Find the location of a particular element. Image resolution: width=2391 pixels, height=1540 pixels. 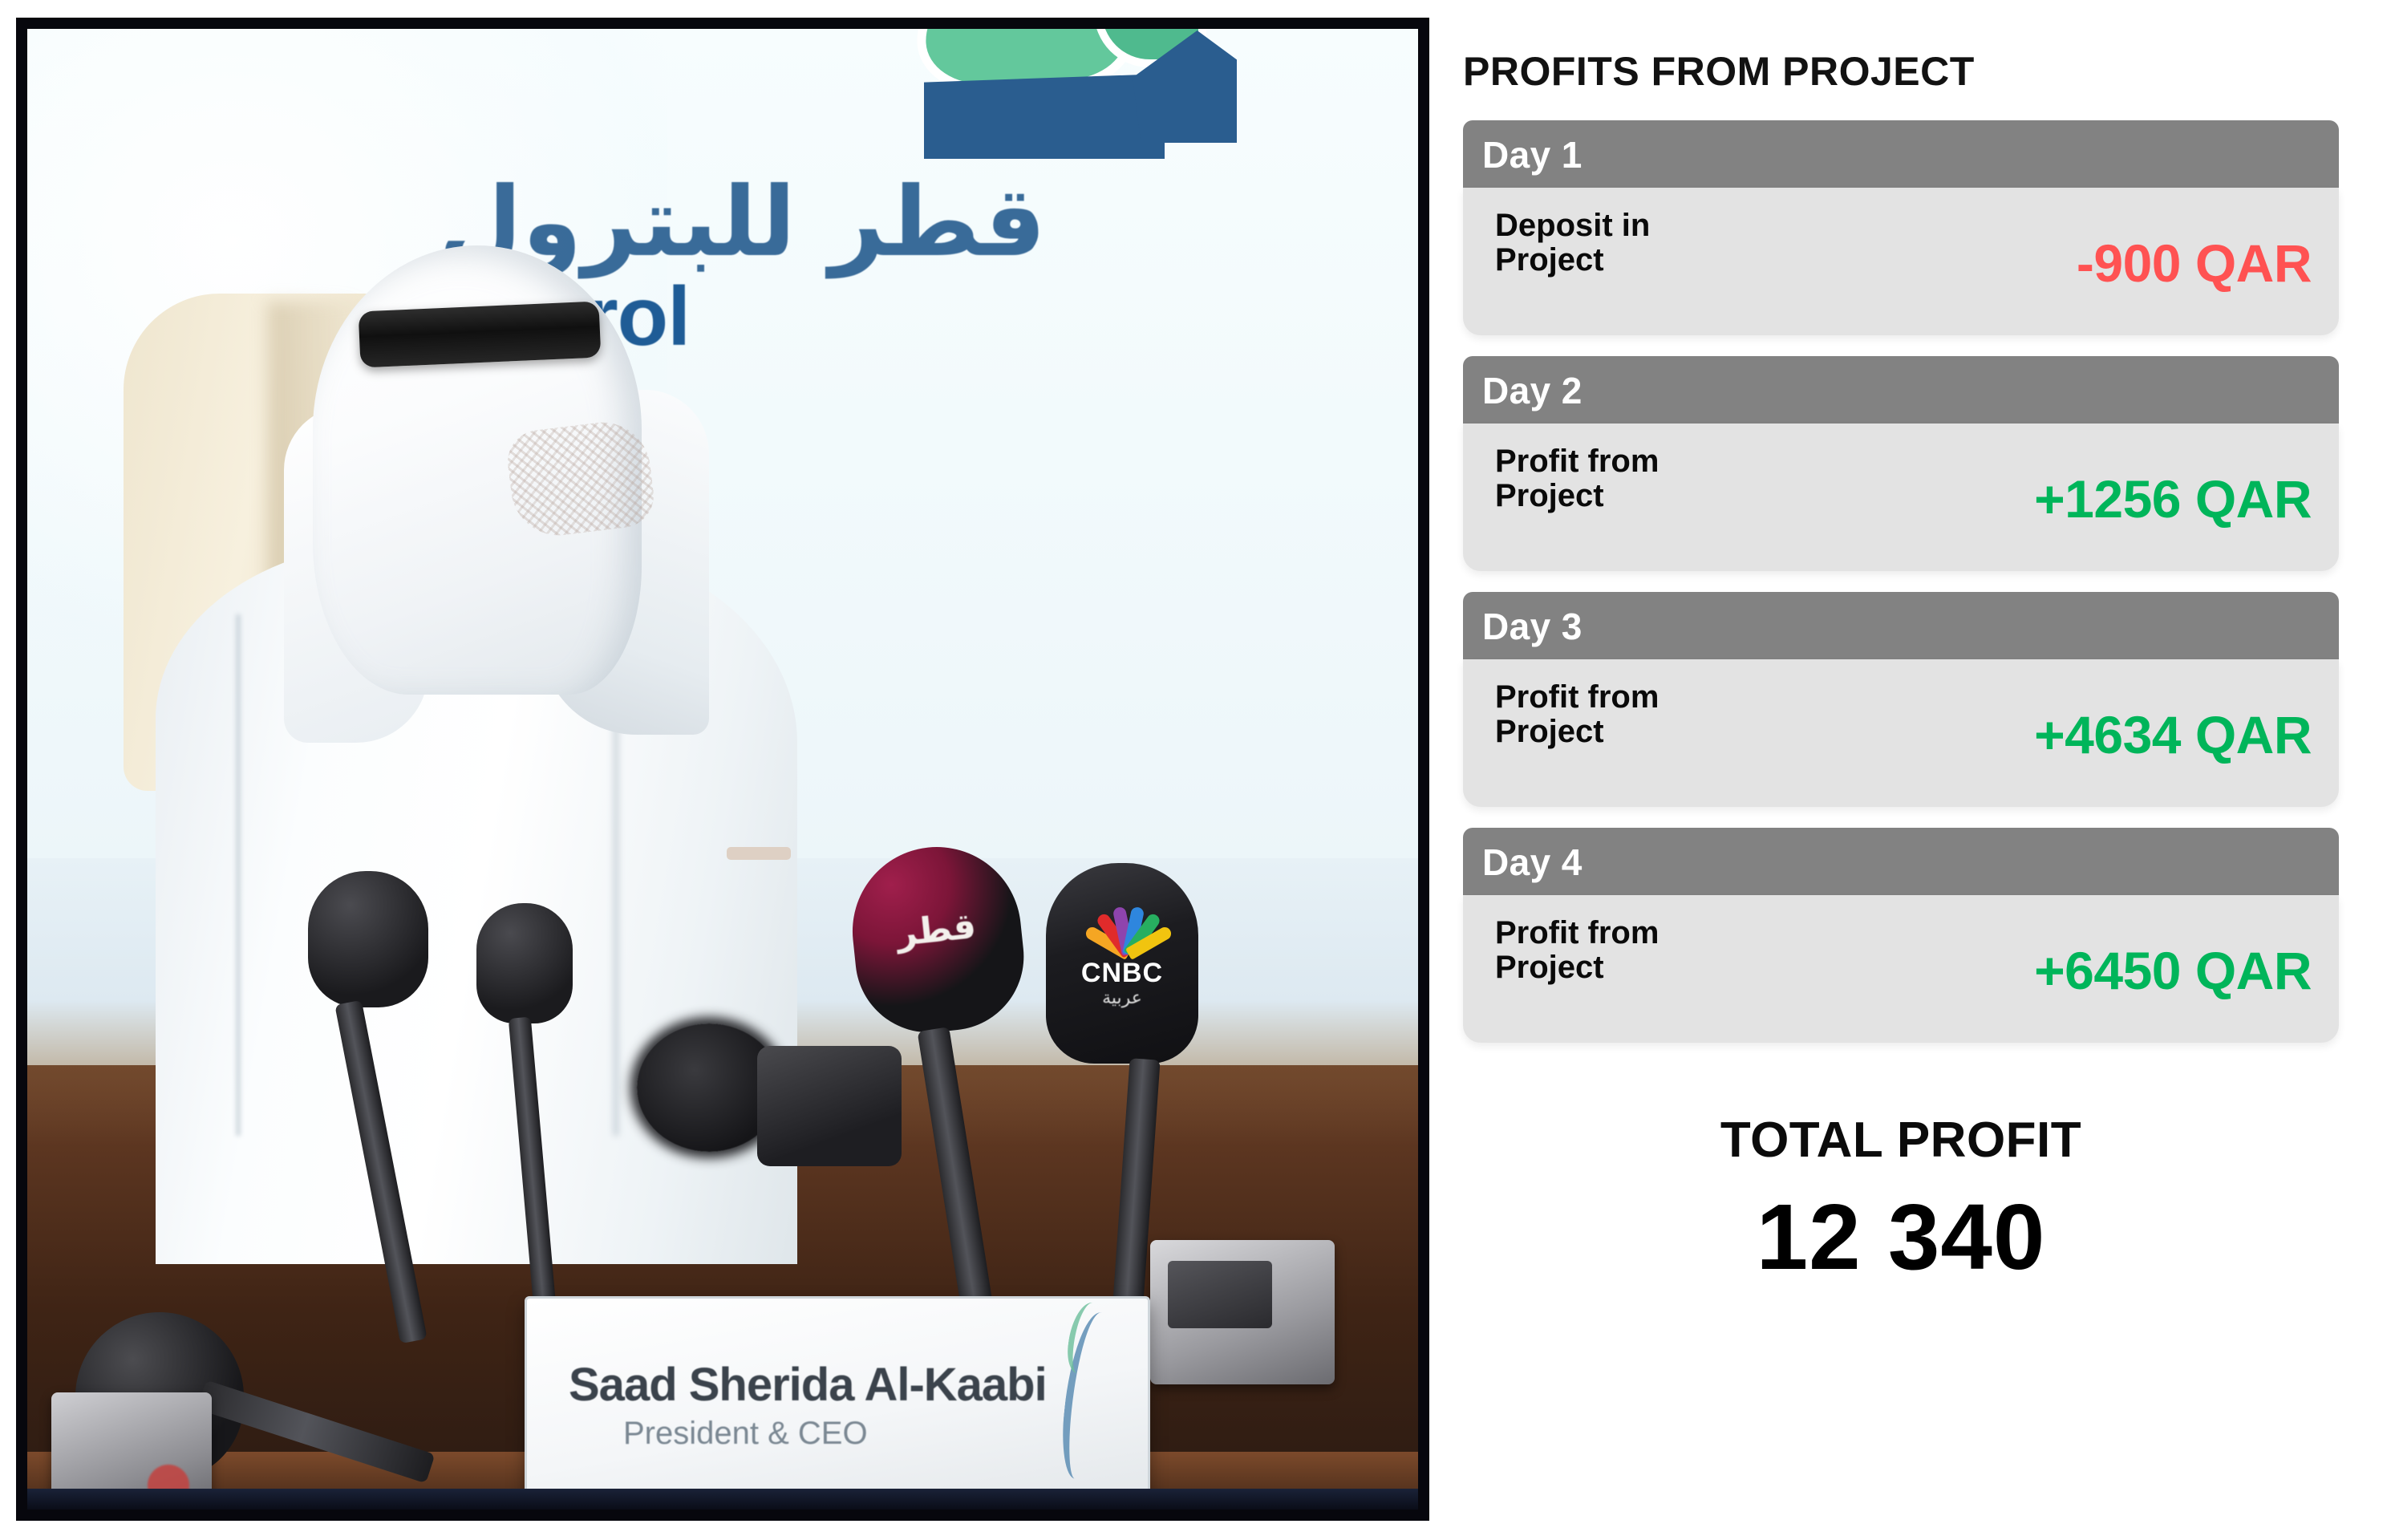

day-header-4: Day 4 is located at coordinates (1901, 861).